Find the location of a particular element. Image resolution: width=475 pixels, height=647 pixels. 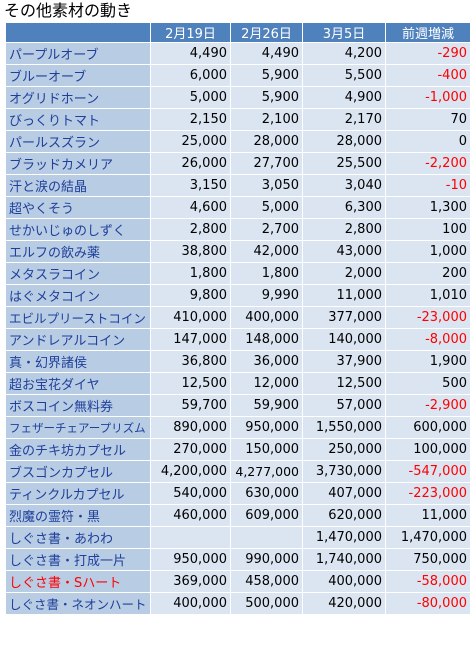

price-cell: 950,000 is located at coordinates (266, 427).